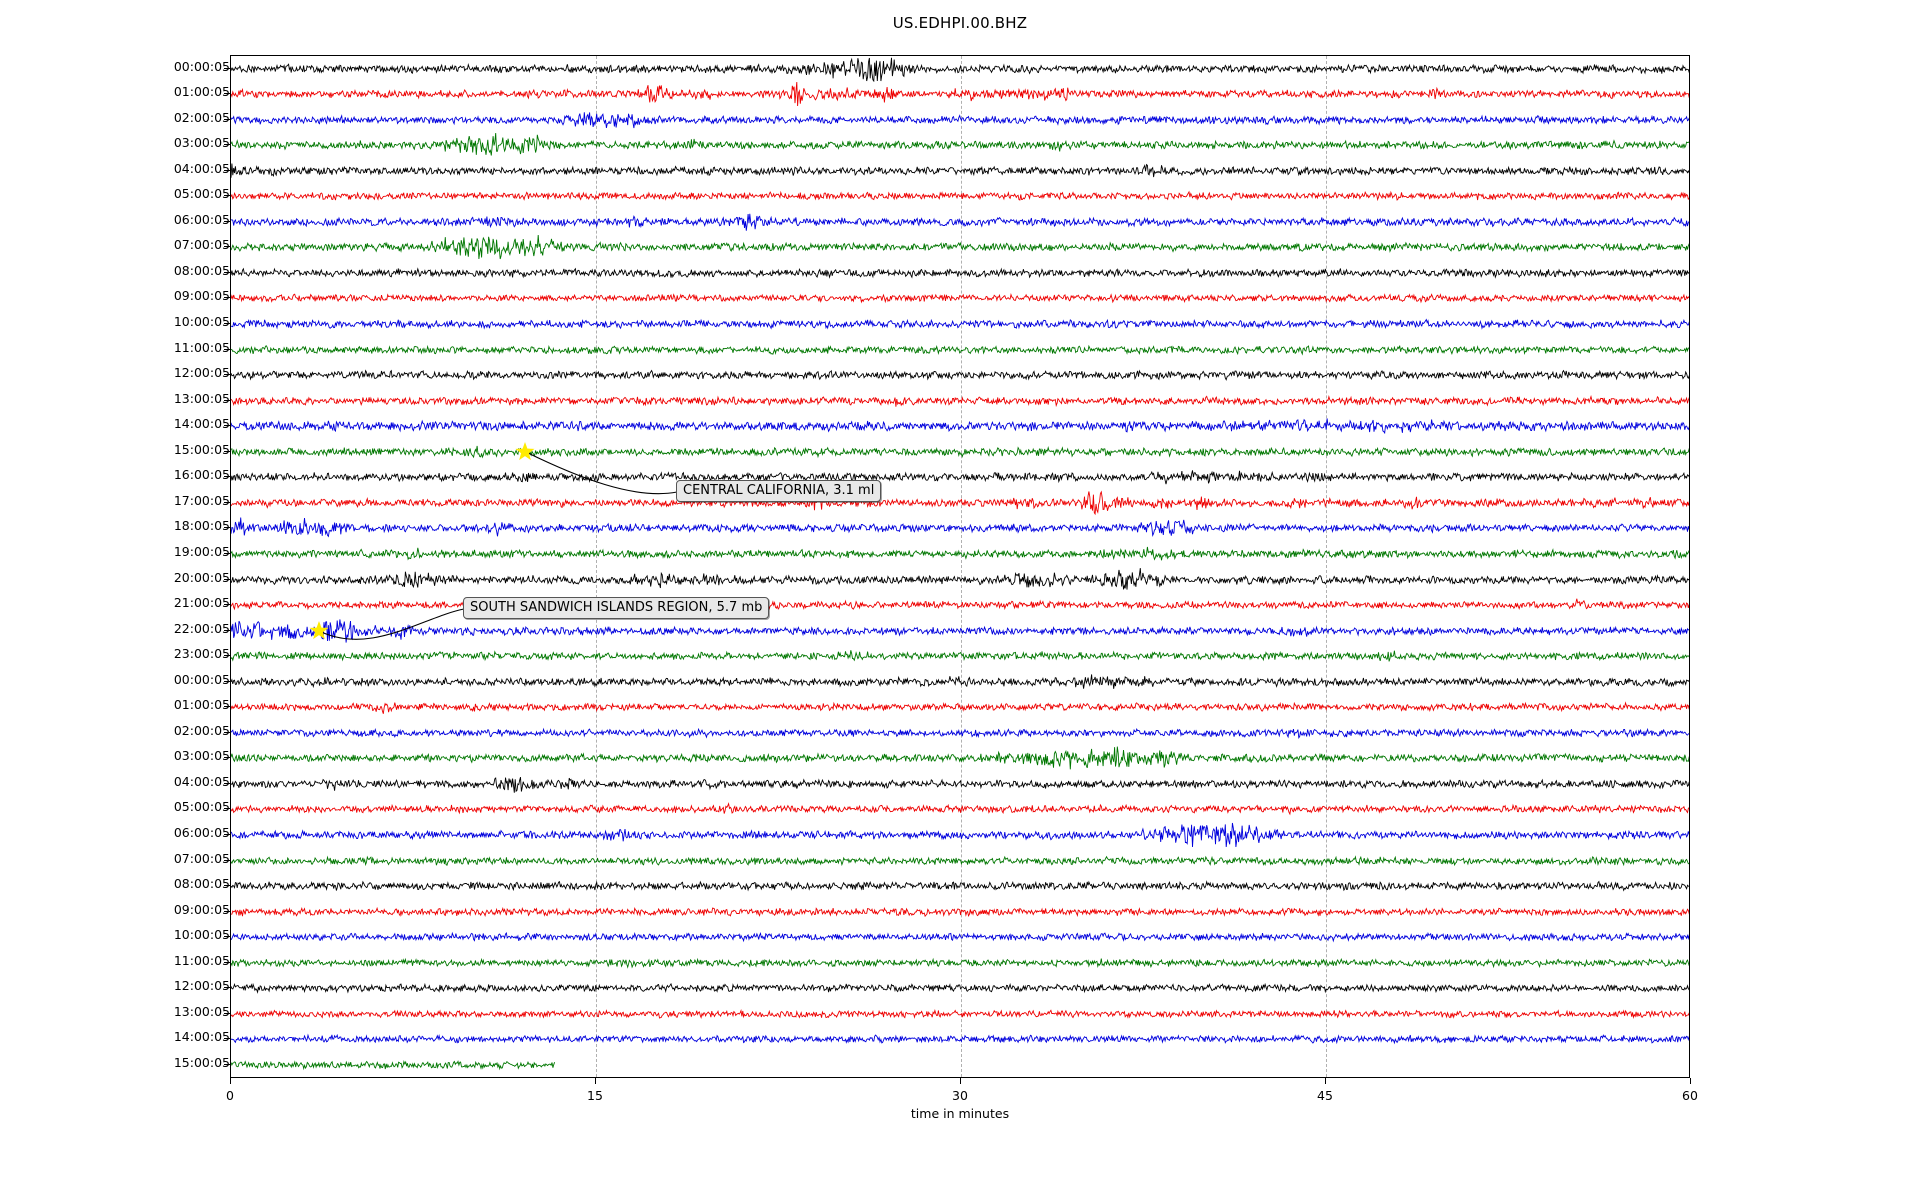 This screenshot has width=1920, height=1200. What do you see at coordinates (201, 628) in the screenshot?
I see `y-tick-label: 22:00:05` at bounding box center [201, 628].